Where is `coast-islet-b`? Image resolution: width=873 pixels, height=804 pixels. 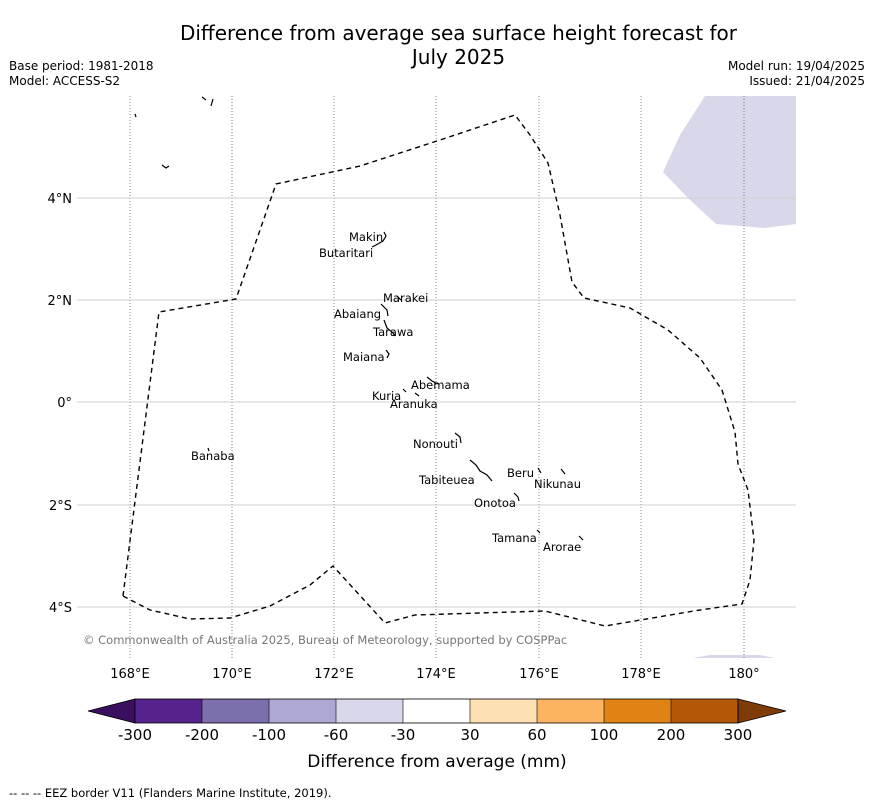
coast-islet-b is located at coordinates (165, 166).